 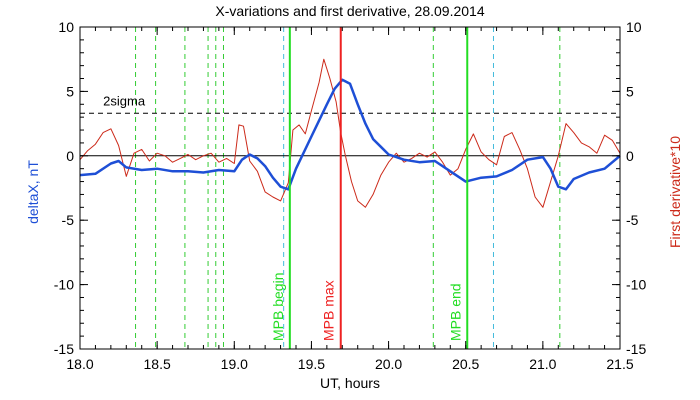 What do you see at coordinates (619, 364) in the screenshot?
I see `x-tick-label-7: 21.5` at bounding box center [619, 364].